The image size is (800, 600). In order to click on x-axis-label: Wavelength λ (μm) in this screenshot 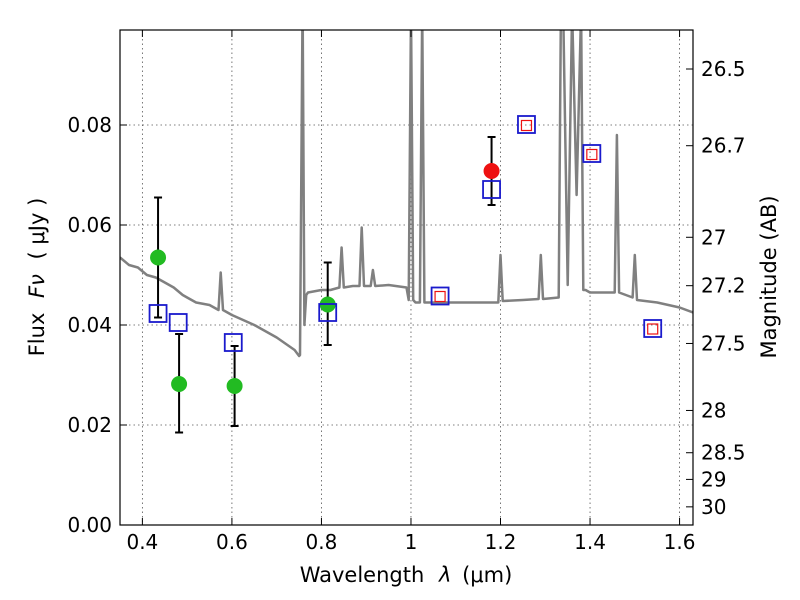, I will do `click(406, 575)`.